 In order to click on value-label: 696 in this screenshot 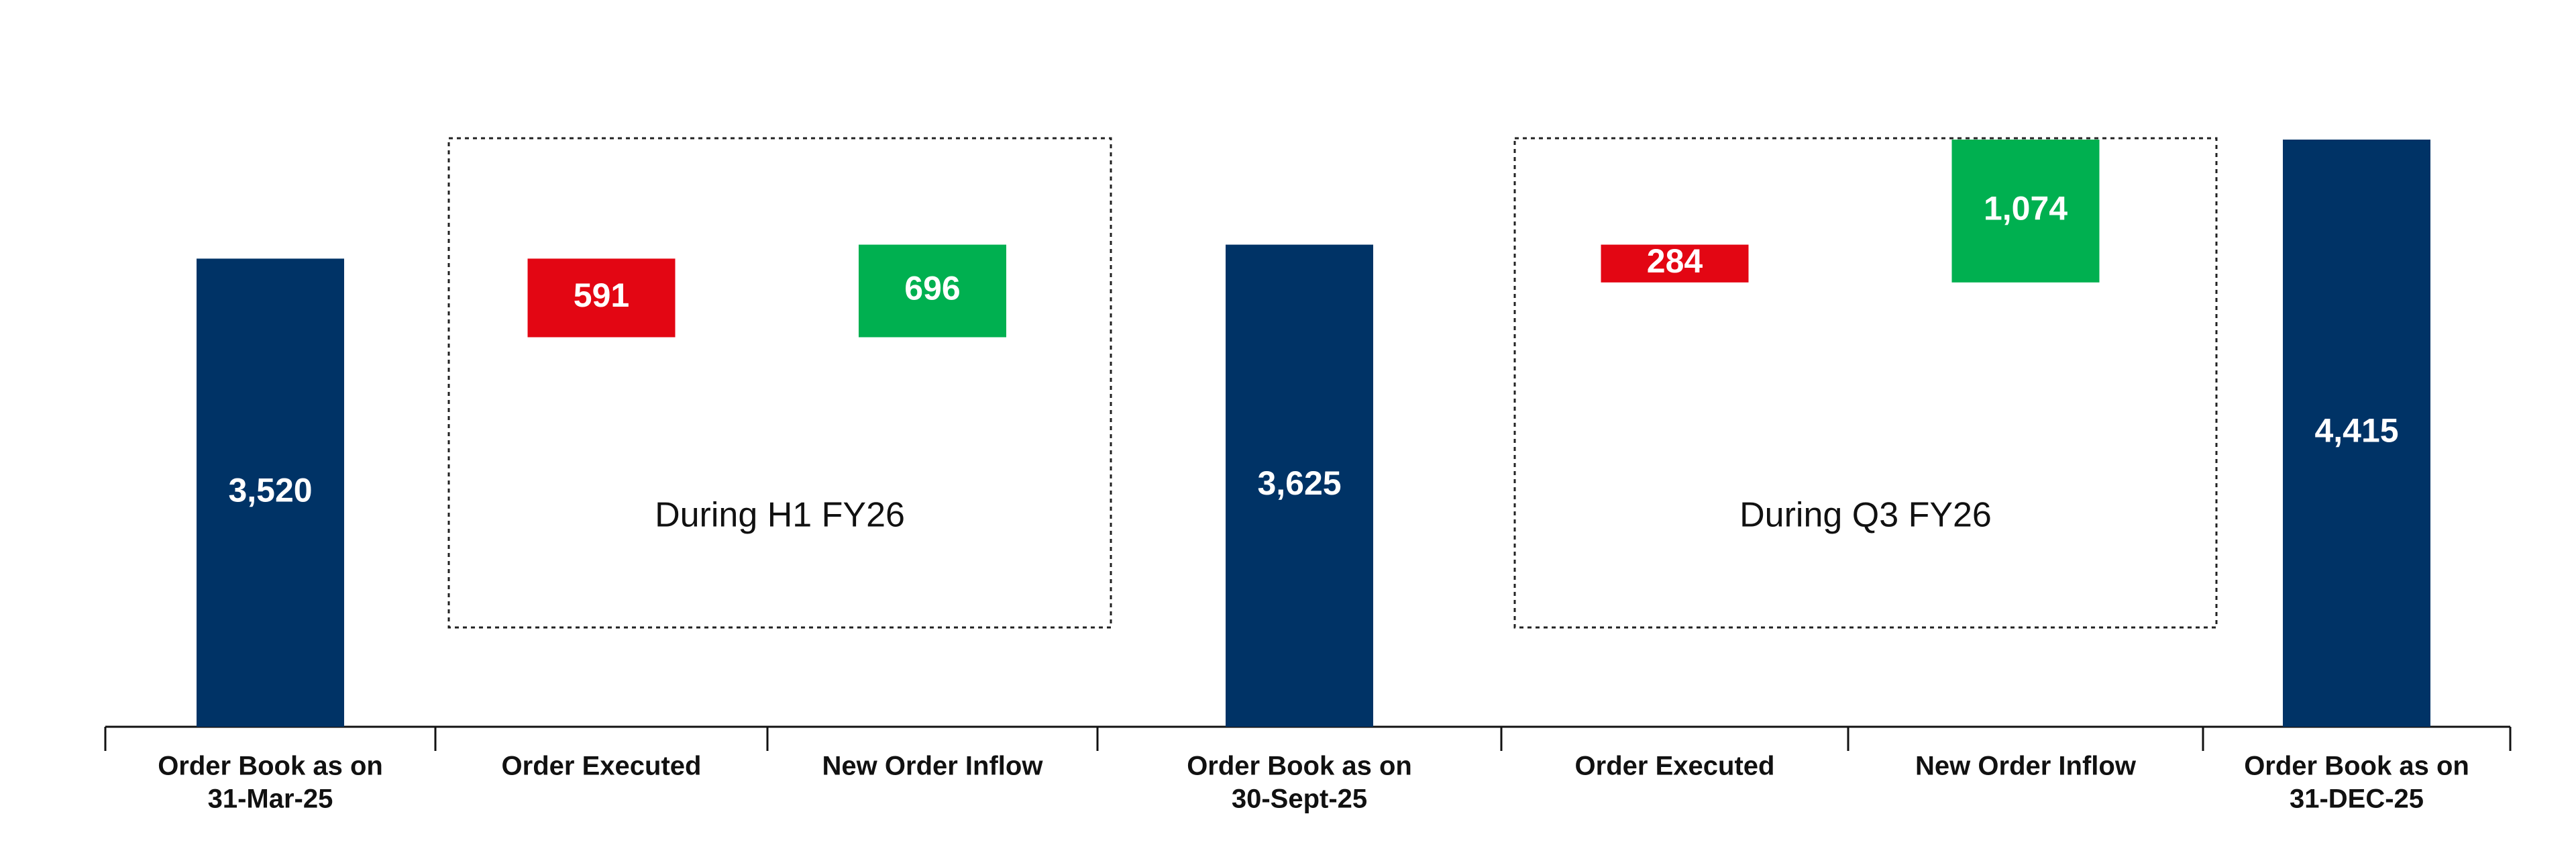, I will do `click(932, 288)`.